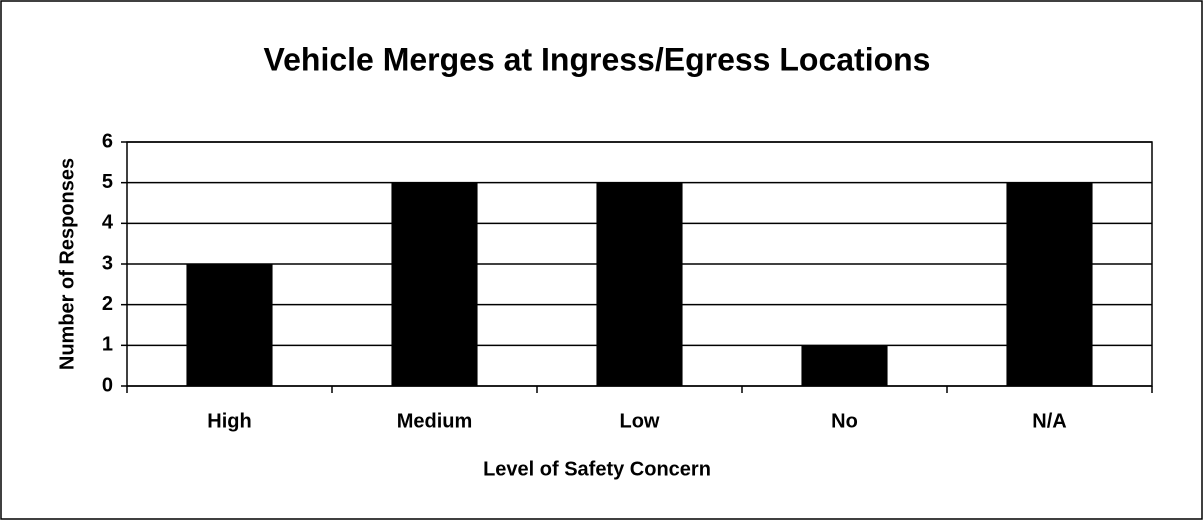 This screenshot has width=1204, height=521. Describe the element at coordinates (67, 264) in the screenshot. I see `y-axis-label: Number of Responses` at that location.